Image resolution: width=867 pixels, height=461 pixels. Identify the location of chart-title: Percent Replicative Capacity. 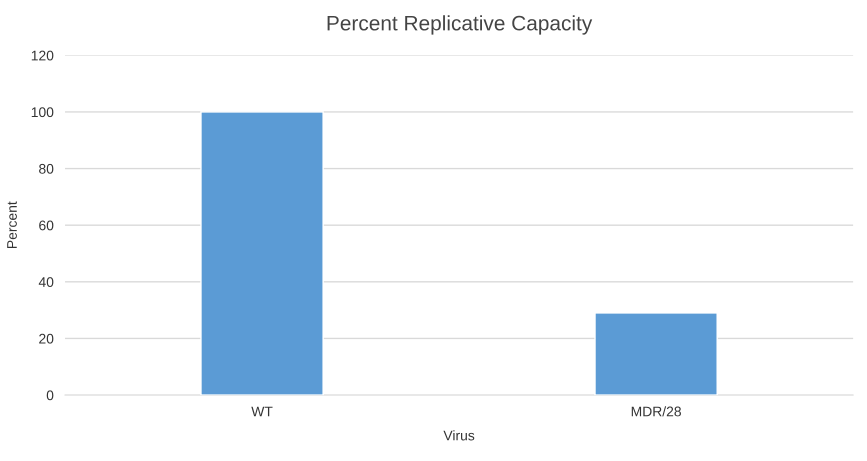
(460, 25).